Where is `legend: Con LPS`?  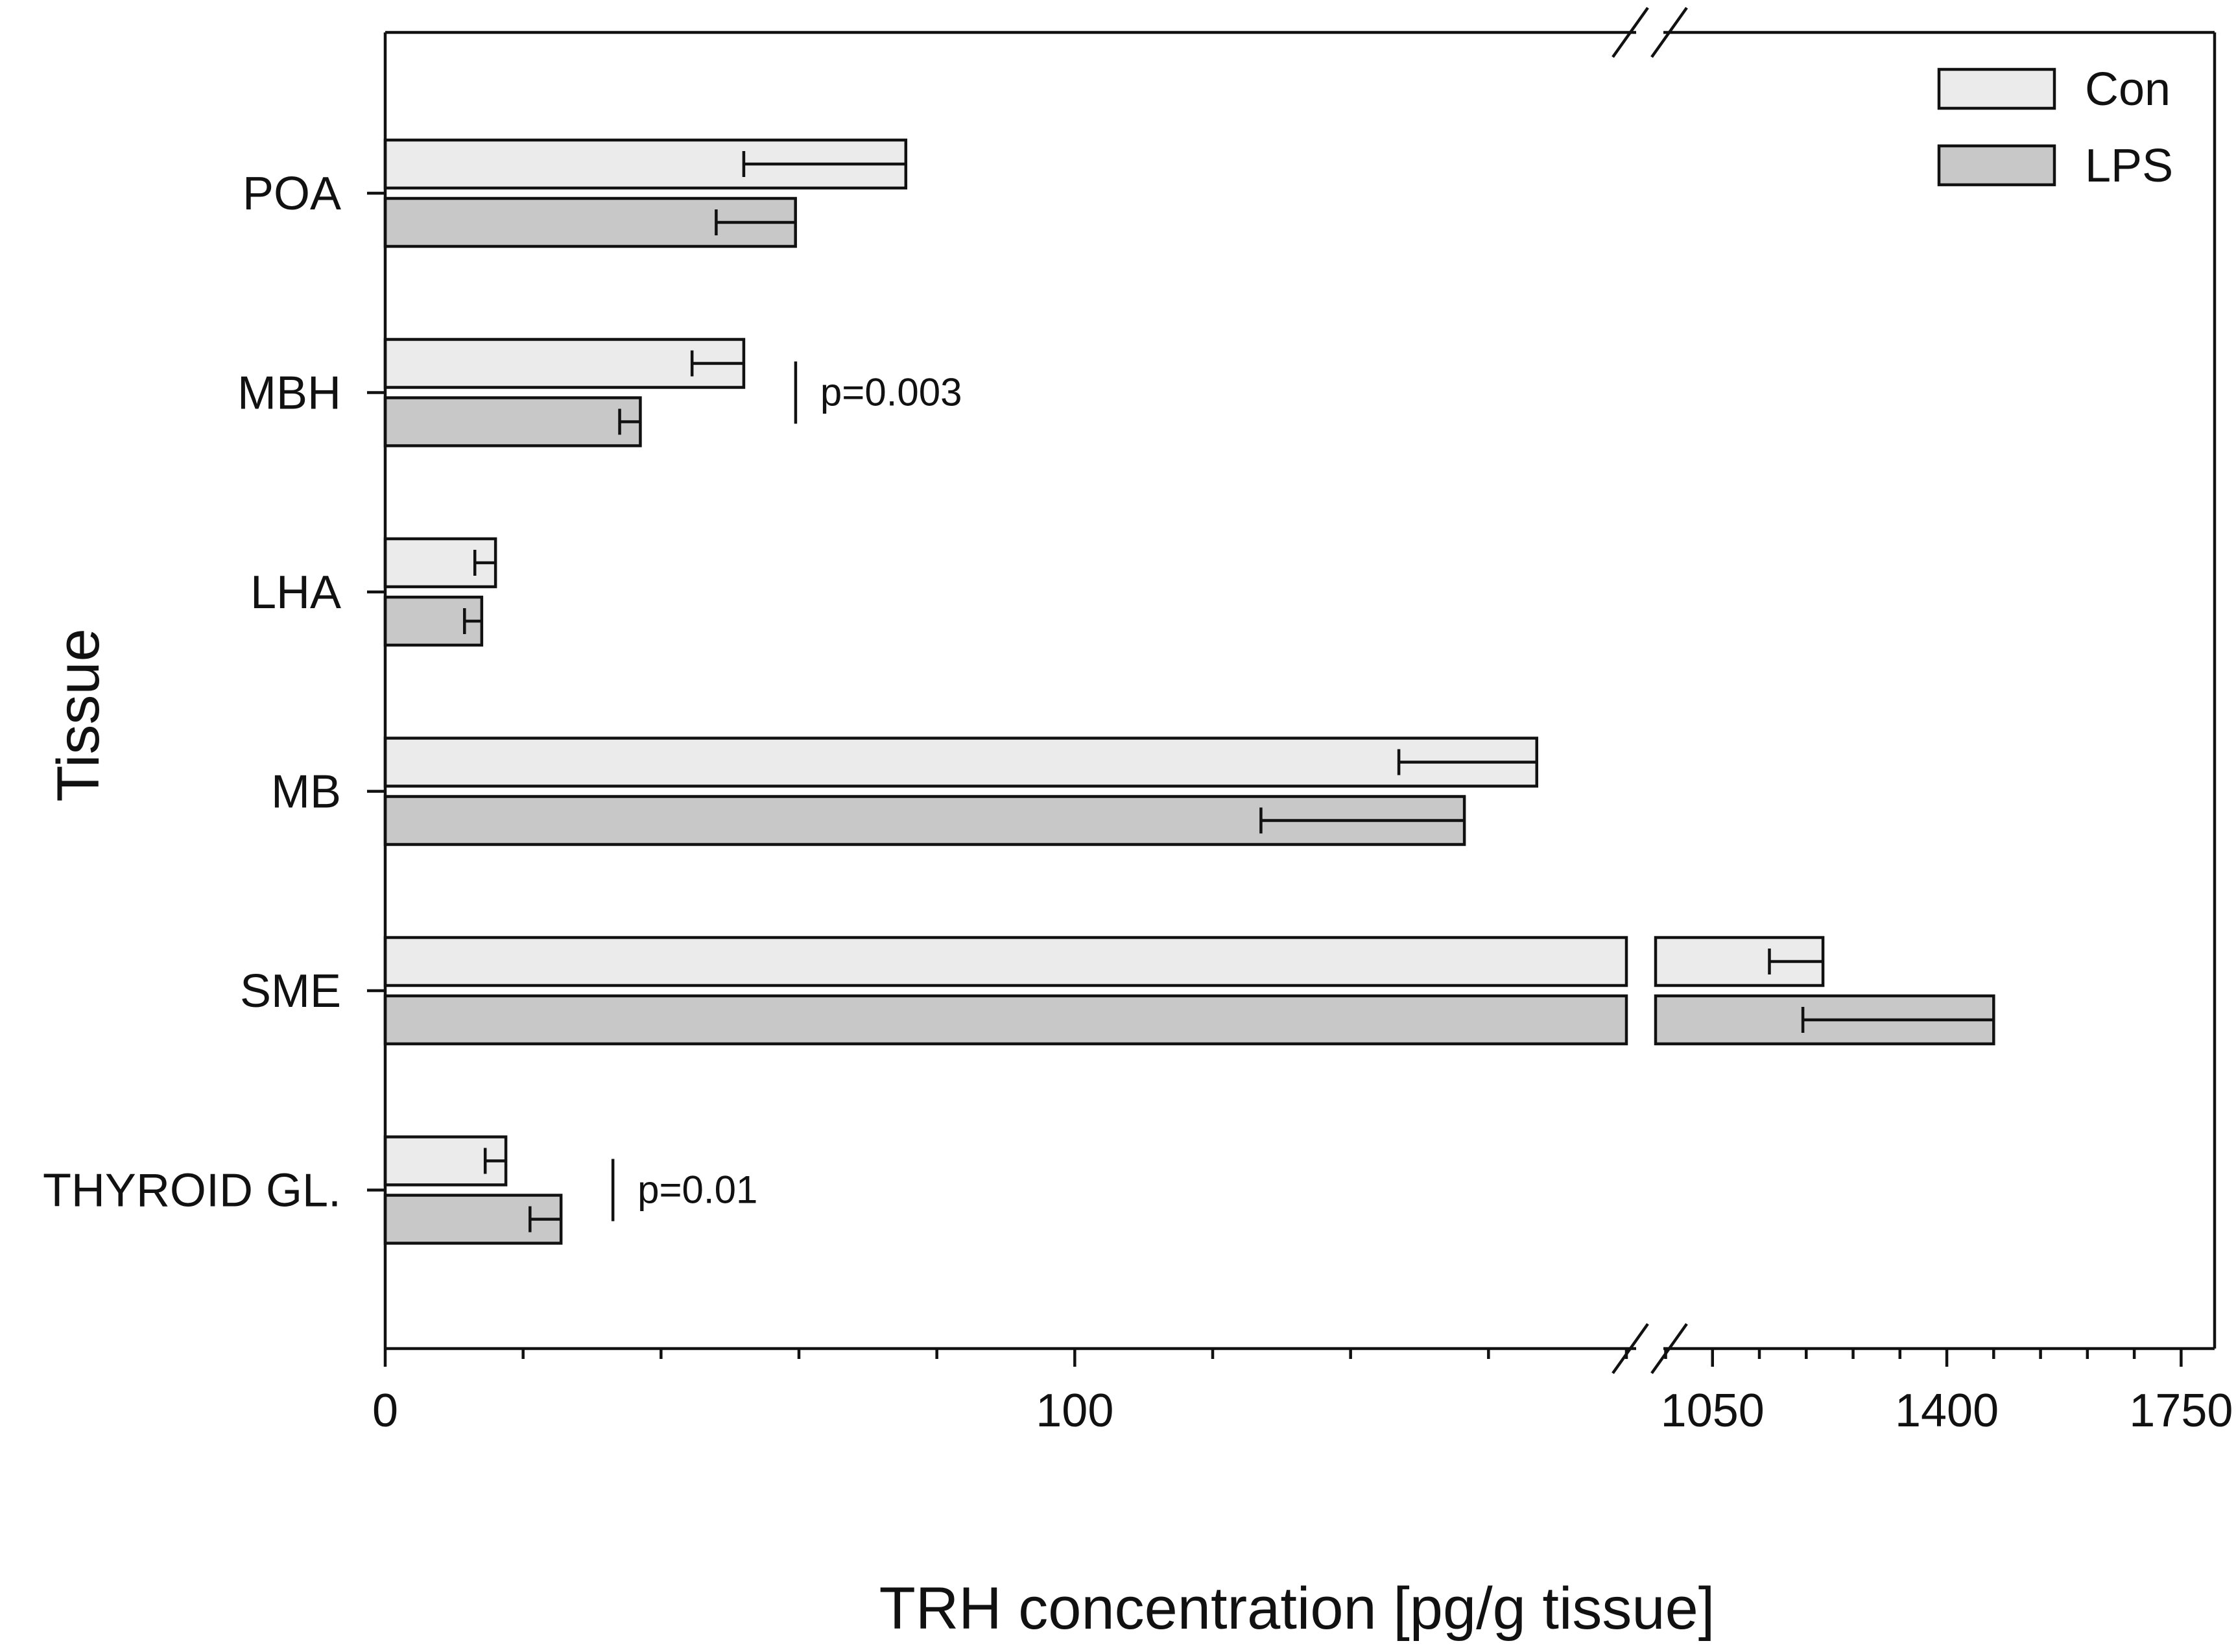
legend: Con LPS is located at coordinates (2055, 128).